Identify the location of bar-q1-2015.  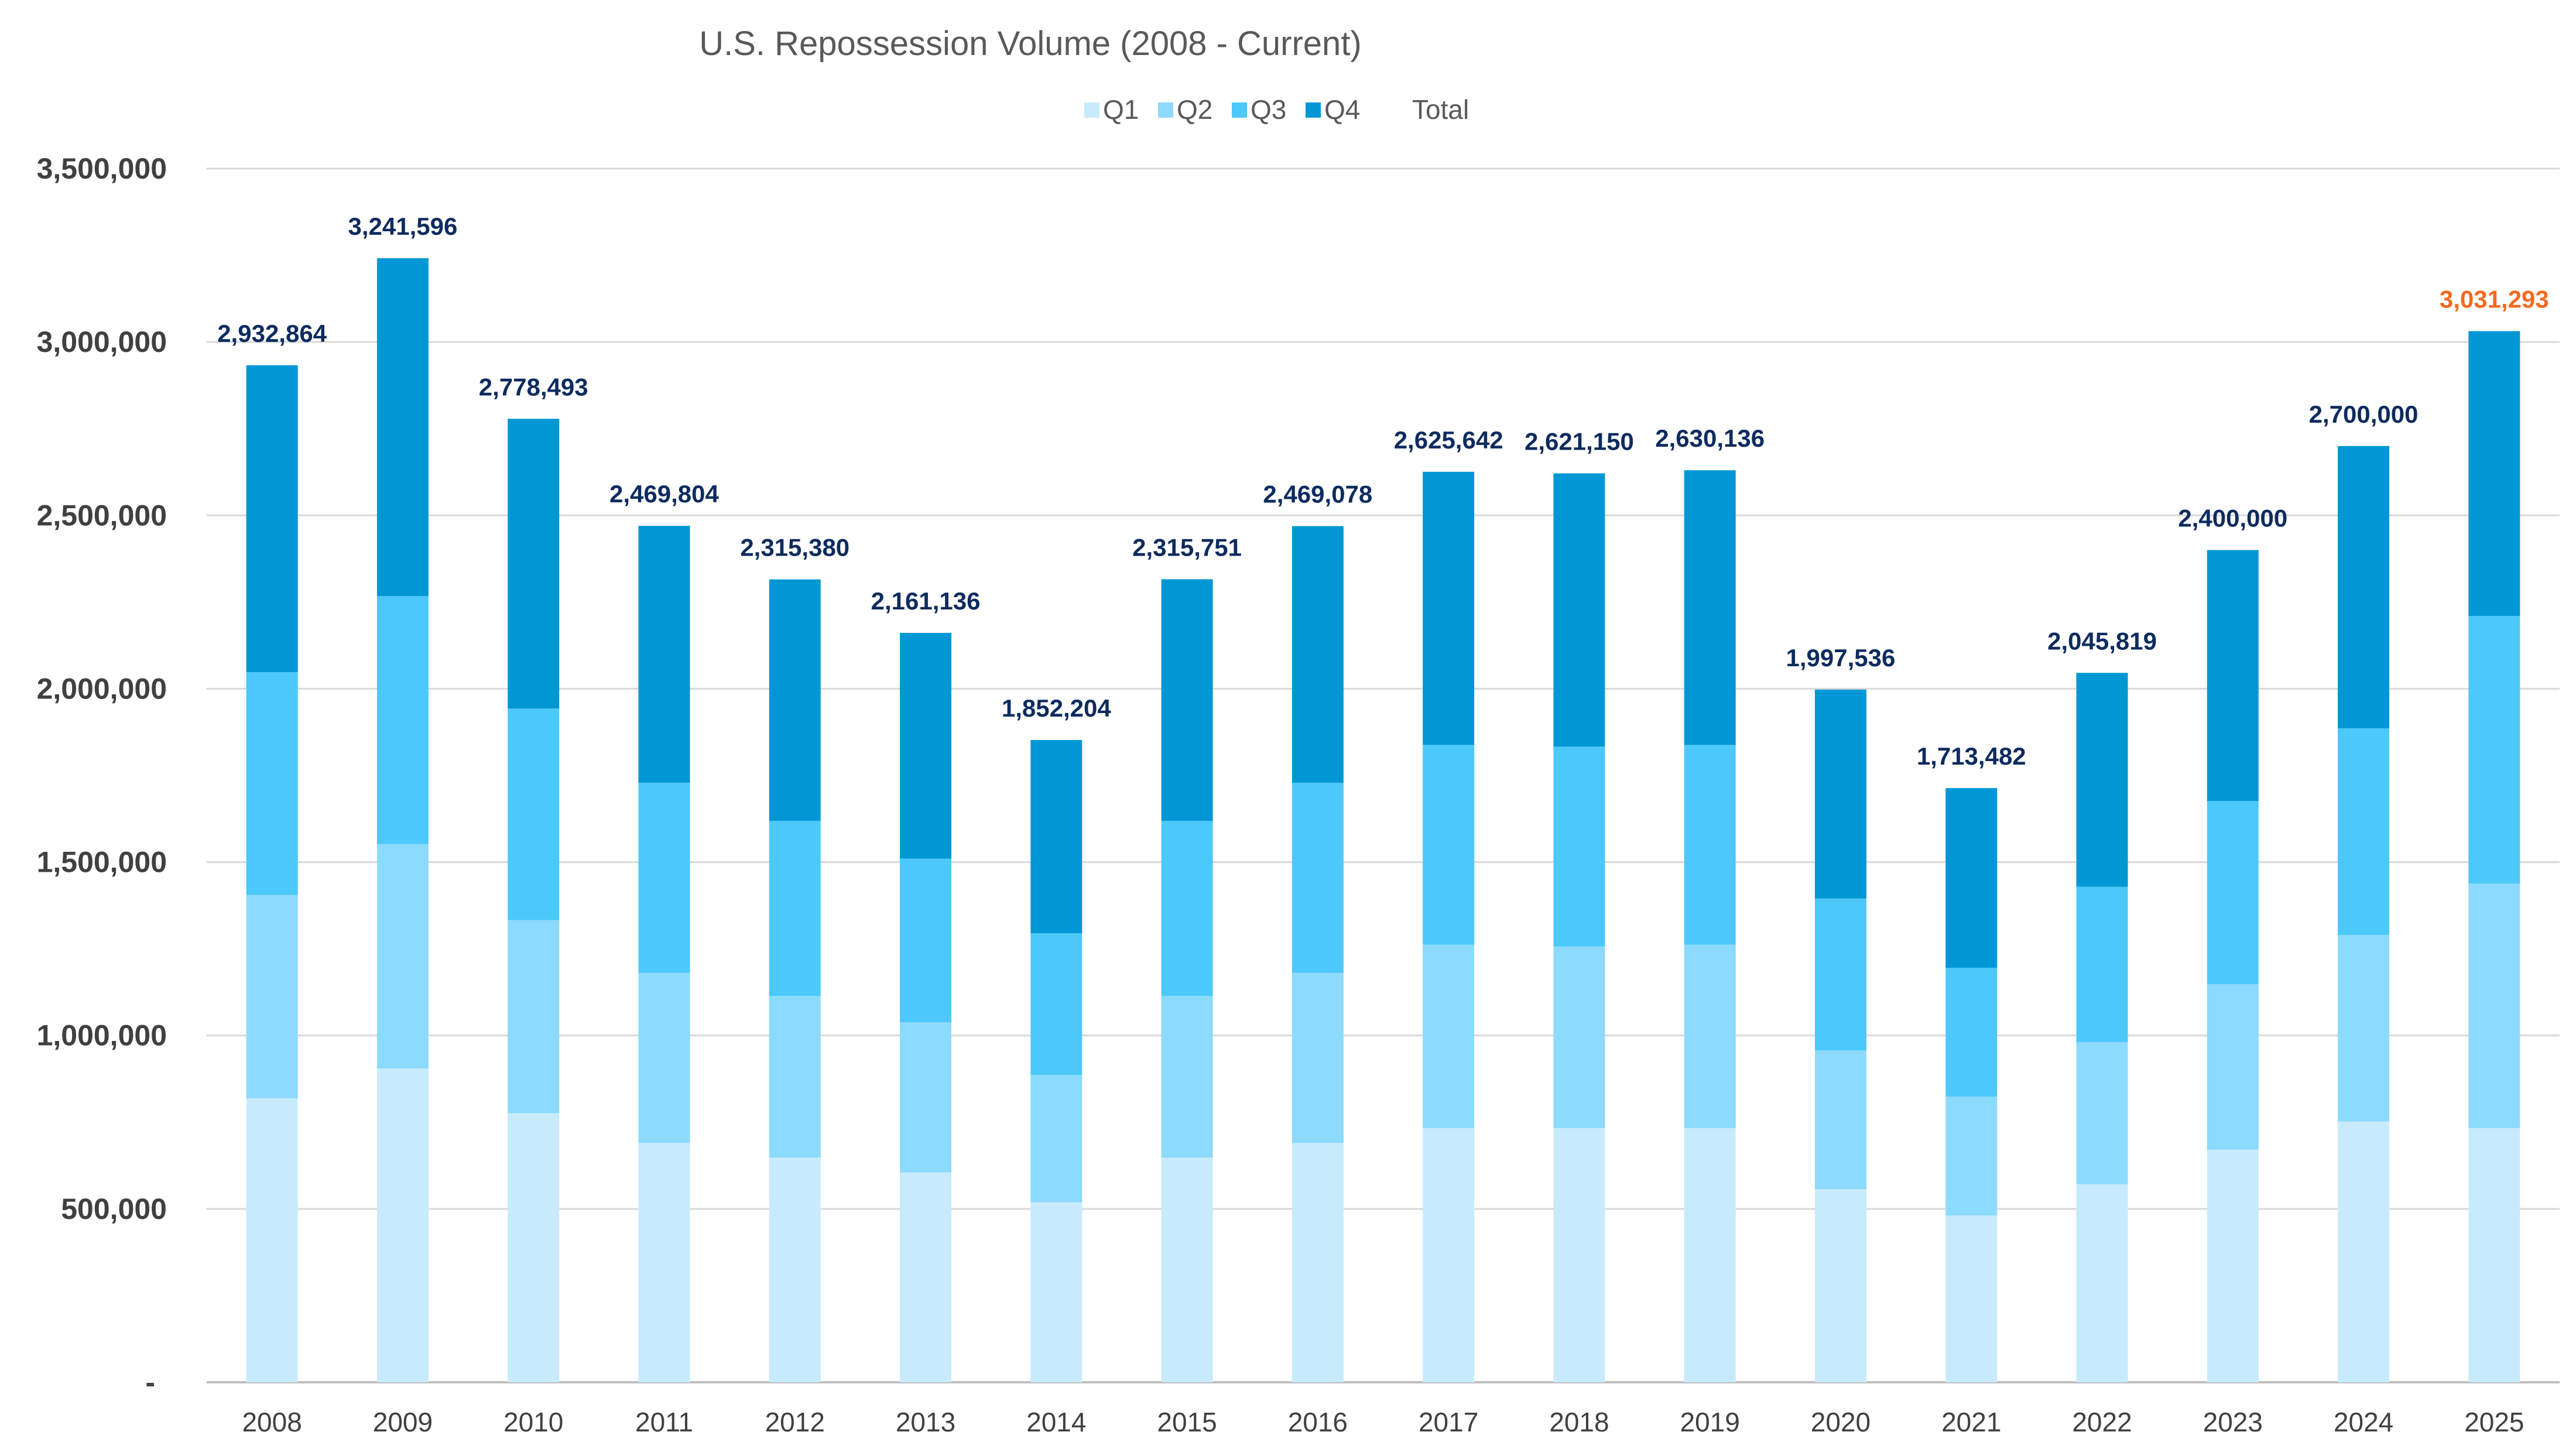
(1187, 1269).